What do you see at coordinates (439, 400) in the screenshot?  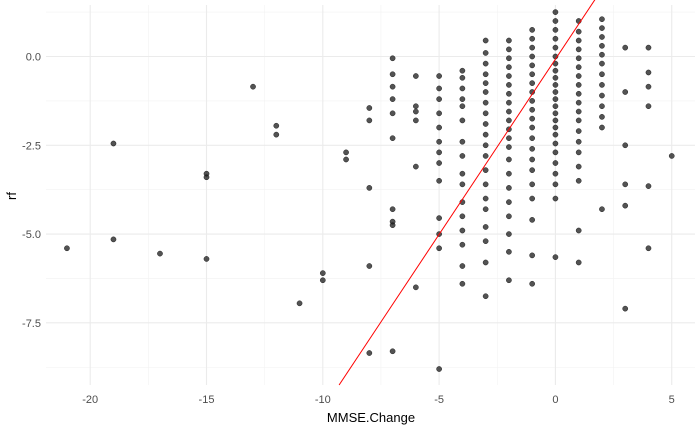 I see `x-tick-label: -5` at bounding box center [439, 400].